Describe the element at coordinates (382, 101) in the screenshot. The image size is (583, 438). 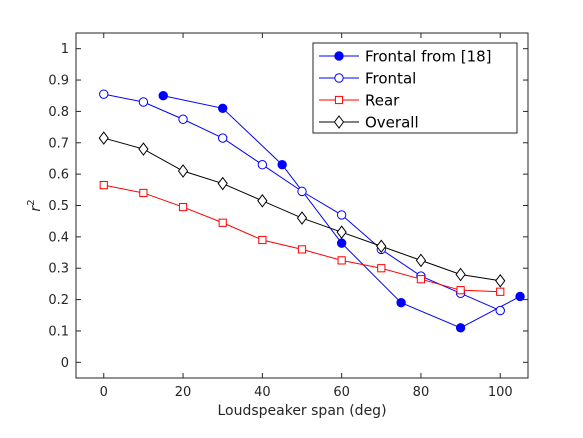
I see `legend-label: Rear` at that location.